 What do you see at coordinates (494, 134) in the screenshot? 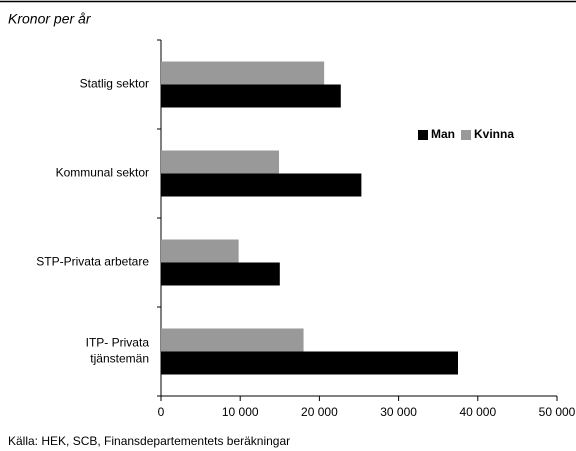
I see `legend-label: Kvinna` at bounding box center [494, 134].